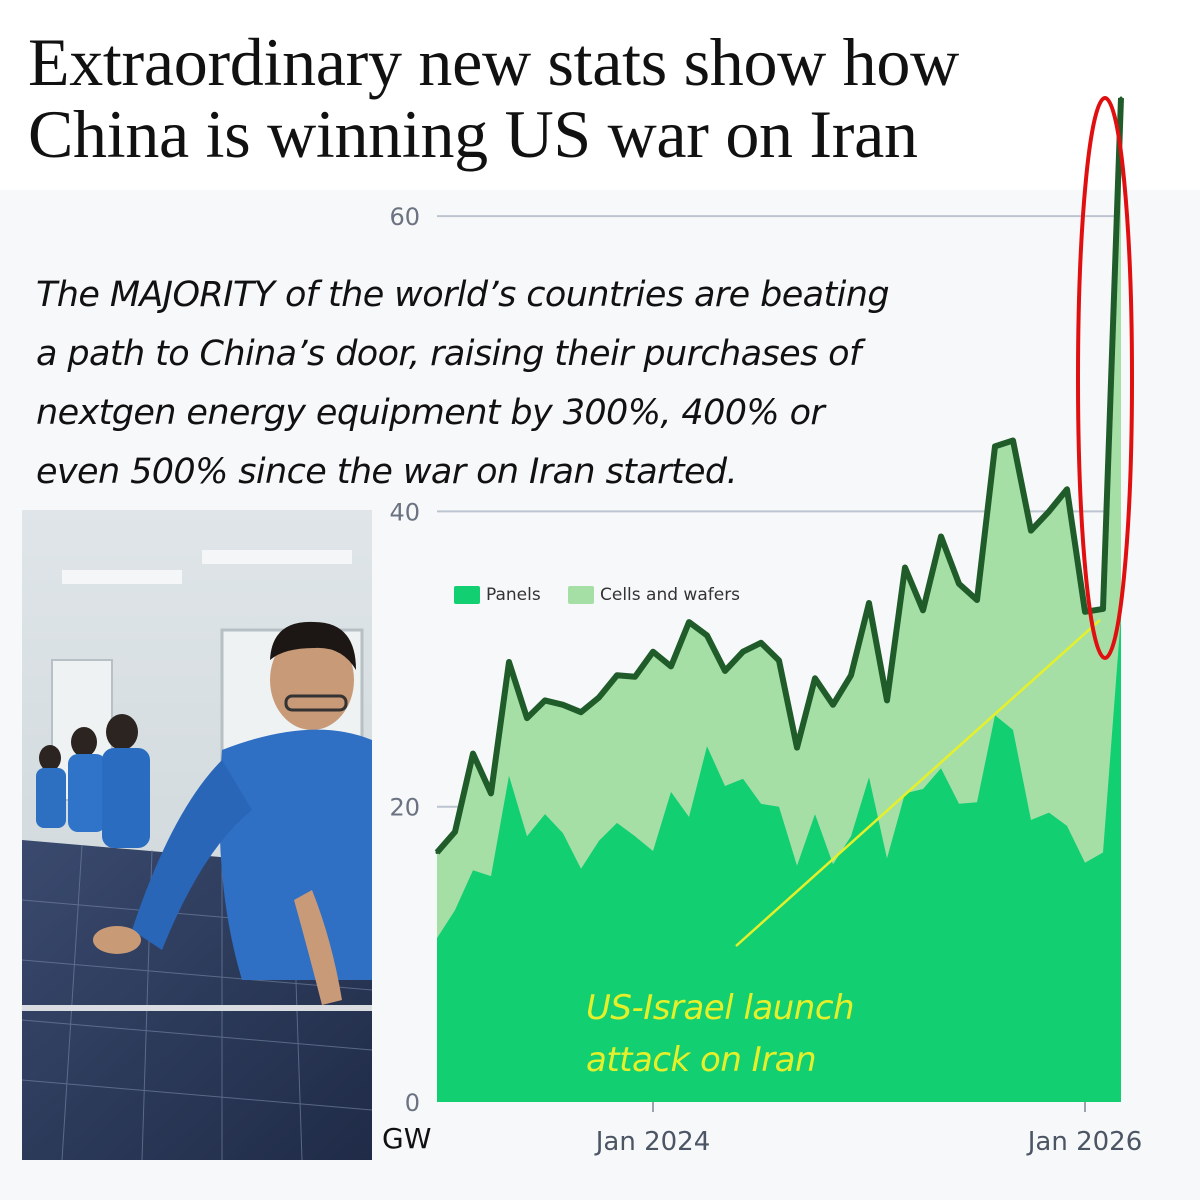 The image size is (1200, 1200). Describe the element at coordinates (597, 595) in the screenshot. I see `legend: Panels Cells and wafers` at that location.